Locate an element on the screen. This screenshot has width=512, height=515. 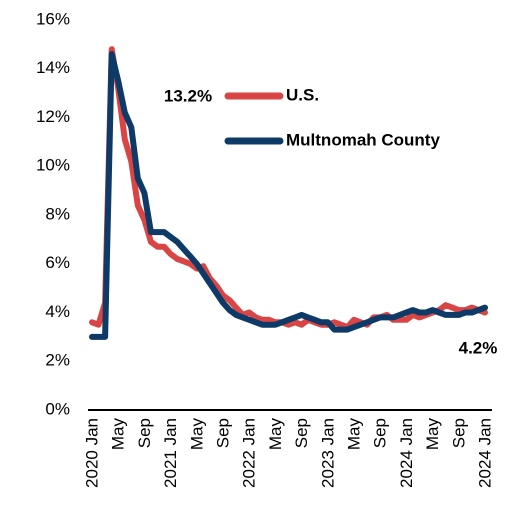
y-tick-label: 2% is located at coordinates (57, 360).